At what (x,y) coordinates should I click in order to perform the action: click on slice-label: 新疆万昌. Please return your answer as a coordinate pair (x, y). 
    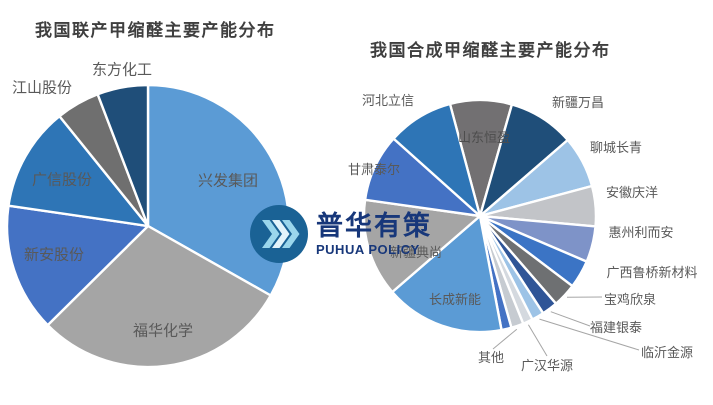
    Looking at the image, I should click on (578, 102).